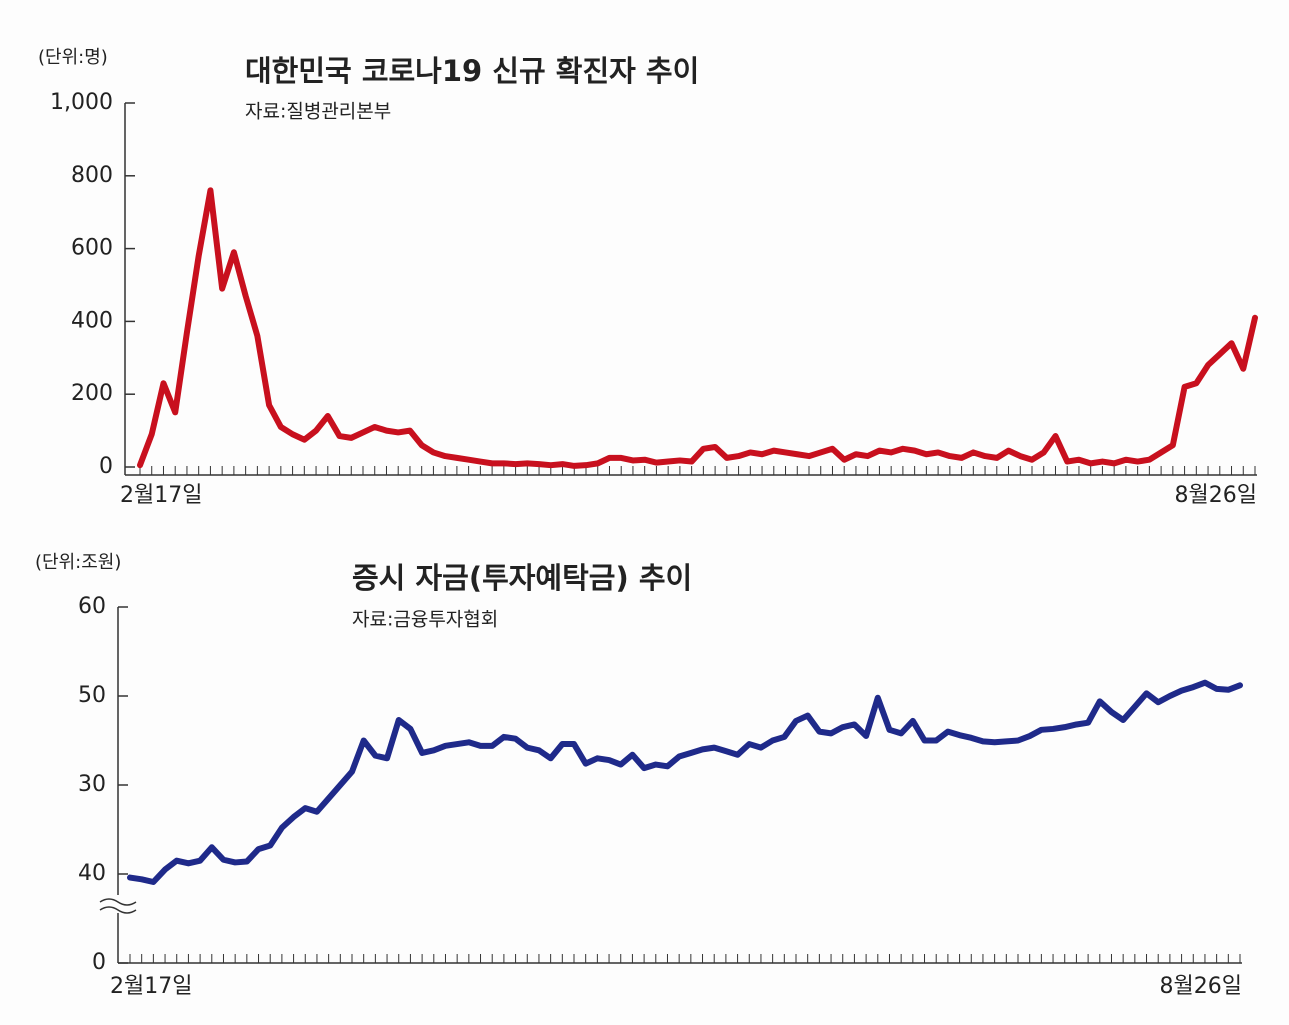 Image resolution: width=1289 pixels, height=1025 pixels. I want to click on y-tick-label: 30, so click(92, 784).